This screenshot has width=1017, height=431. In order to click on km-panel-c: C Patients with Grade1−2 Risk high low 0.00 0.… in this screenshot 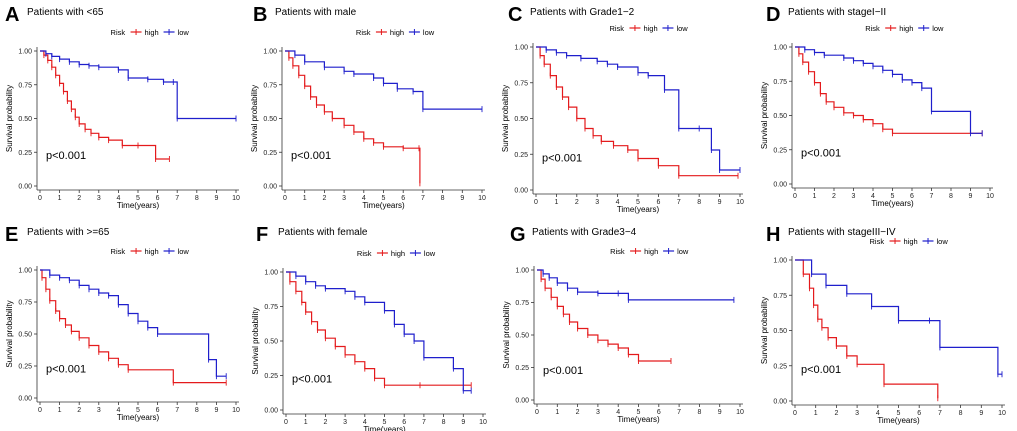, I will do `click(622, 109)`.